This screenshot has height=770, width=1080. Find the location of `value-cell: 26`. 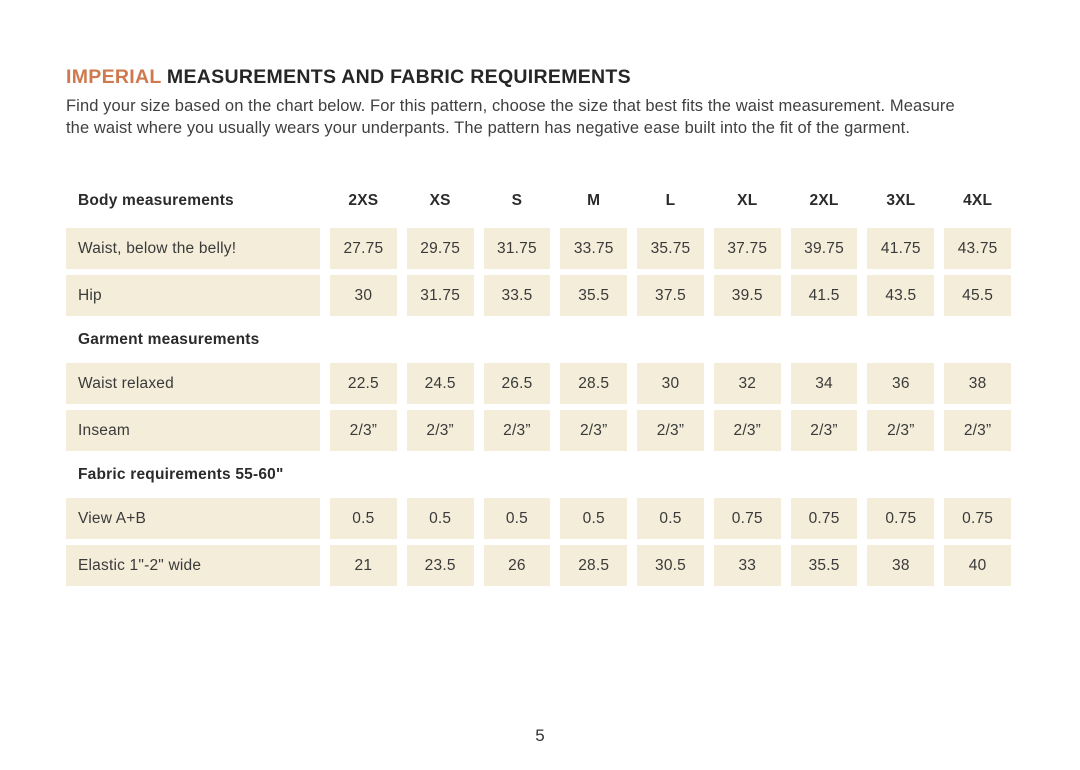

value-cell: 26 is located at coordinates (517, 565).